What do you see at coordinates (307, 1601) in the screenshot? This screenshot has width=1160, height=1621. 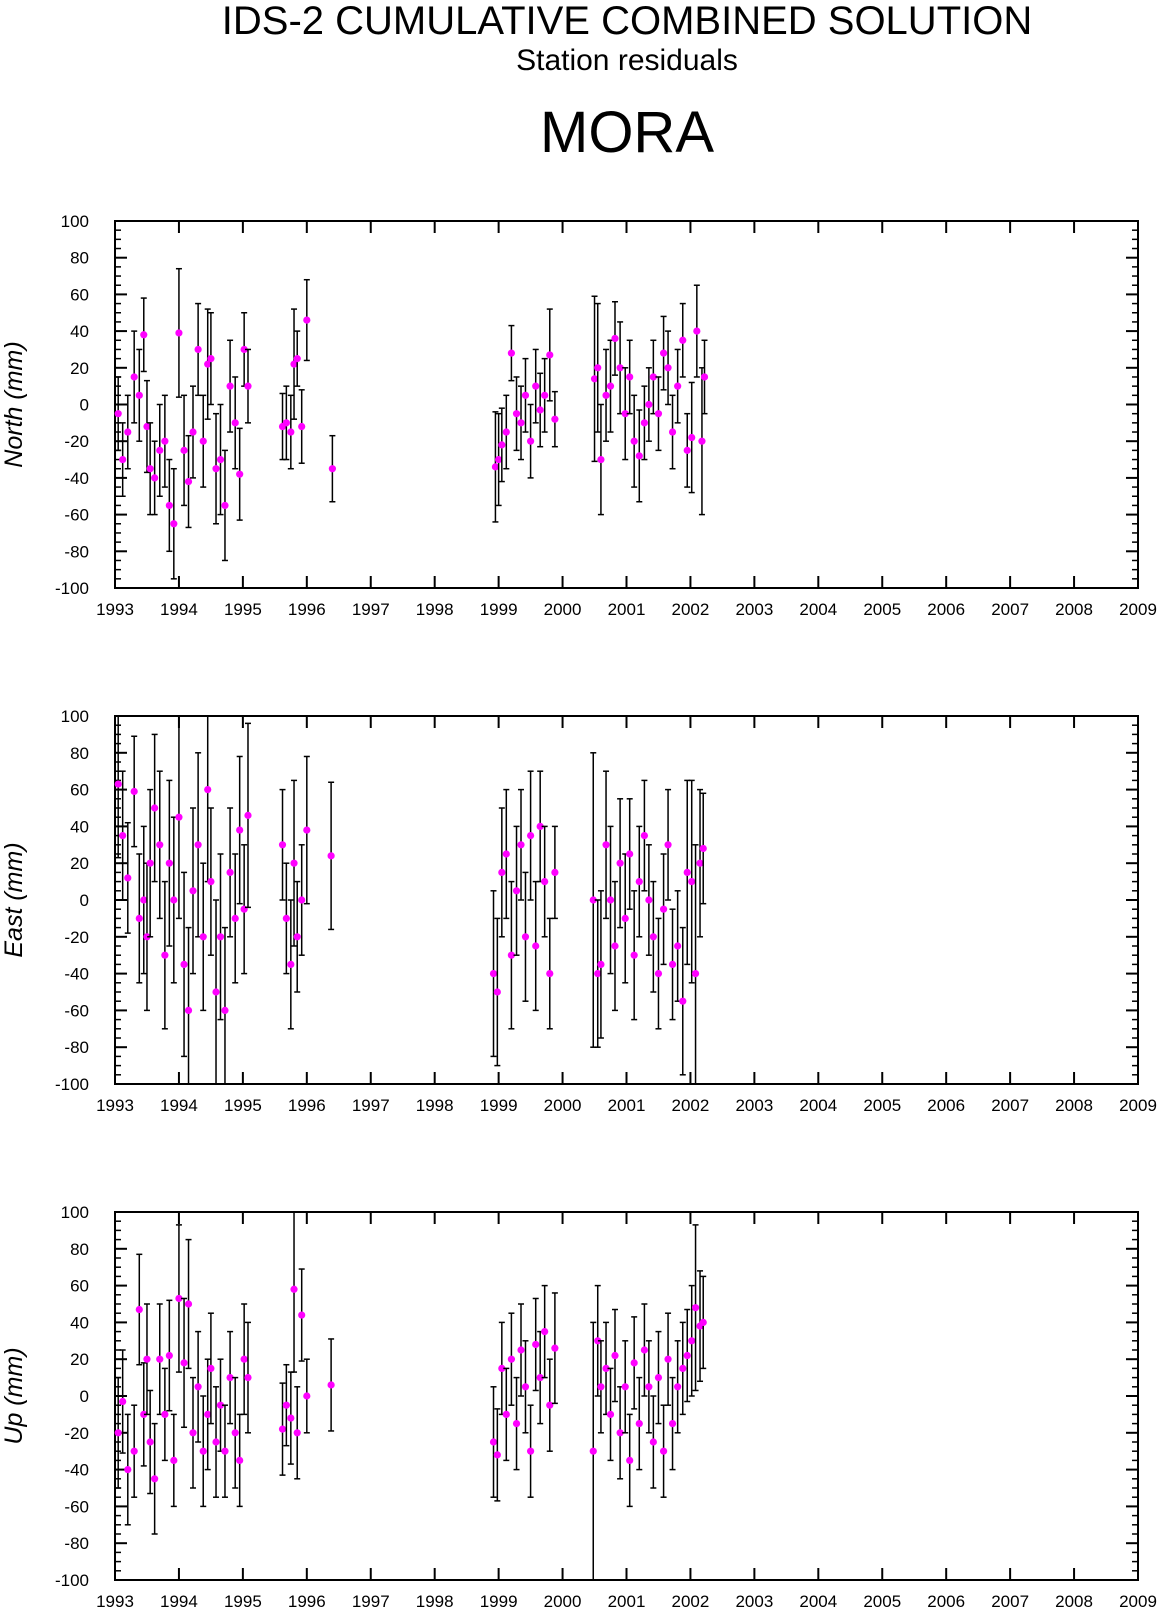 I see `up-x-tick-label: 1996` at bounding box center [307, 1601].